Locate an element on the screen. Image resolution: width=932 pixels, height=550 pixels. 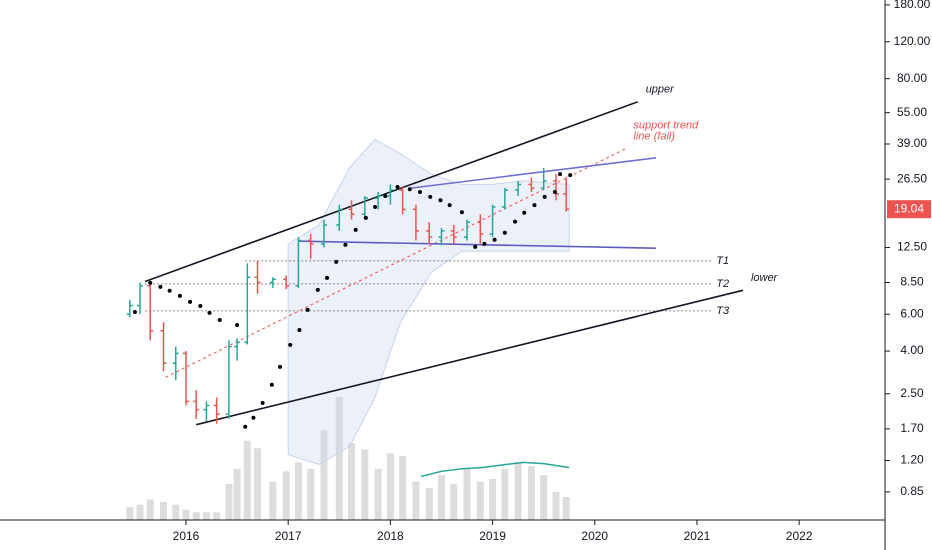
price-label-box is located at coordinates (909, 209).